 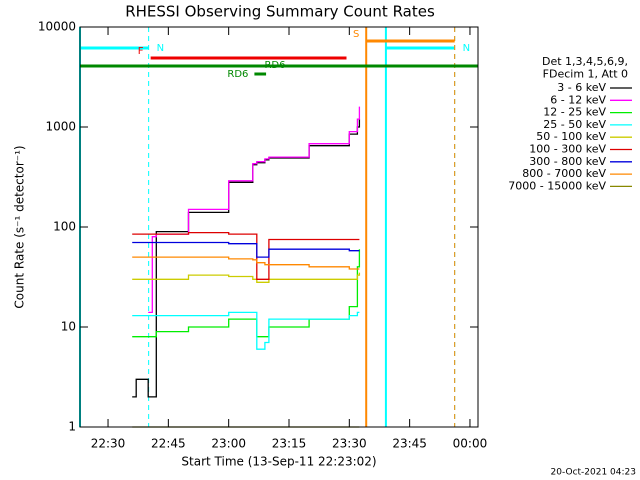 What do you see at coordinates (585, 73) in the screenshot?
I see `legend-title: FDecim 1, Att 0` at bounding box center [585, 73].